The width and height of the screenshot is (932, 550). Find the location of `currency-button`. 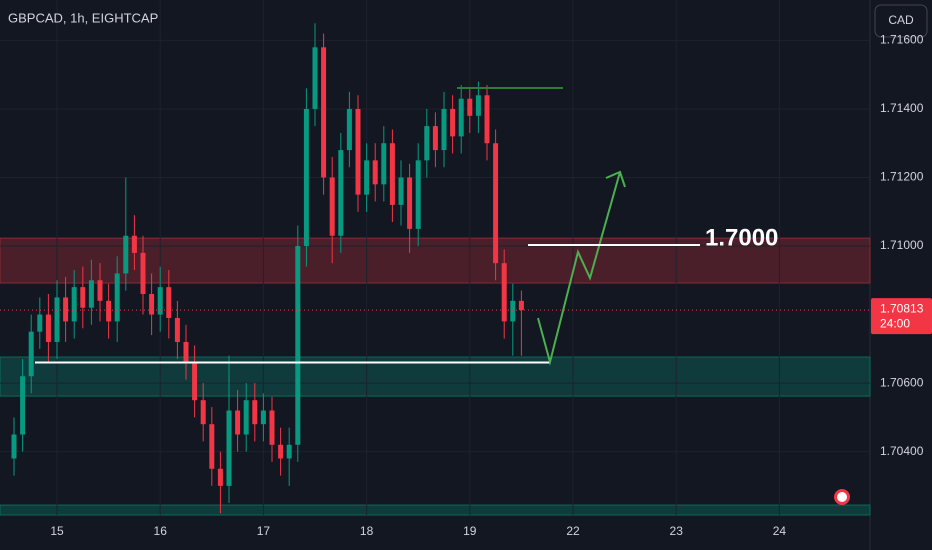

currency-button is located at coordinates (901, 21).